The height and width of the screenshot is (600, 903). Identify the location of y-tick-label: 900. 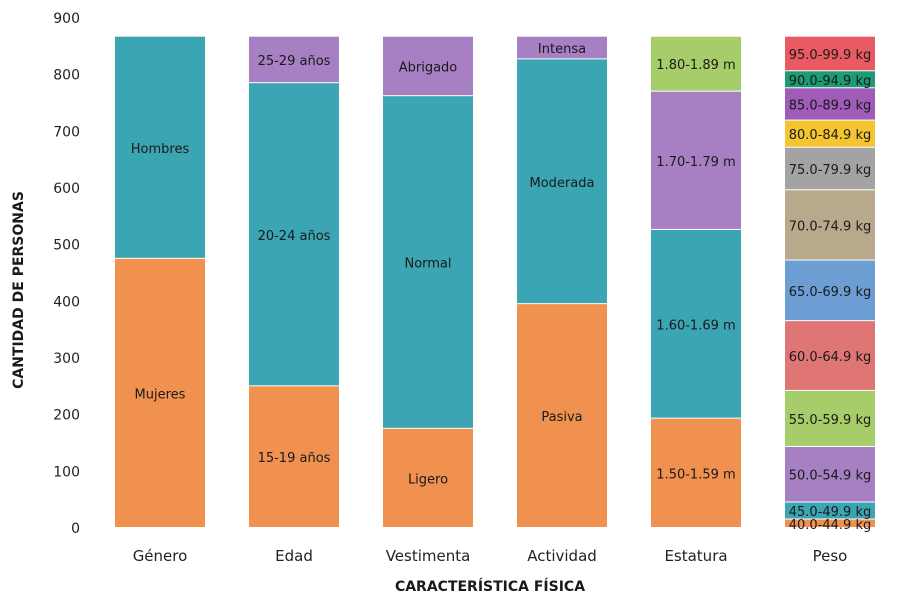
(66, 19).